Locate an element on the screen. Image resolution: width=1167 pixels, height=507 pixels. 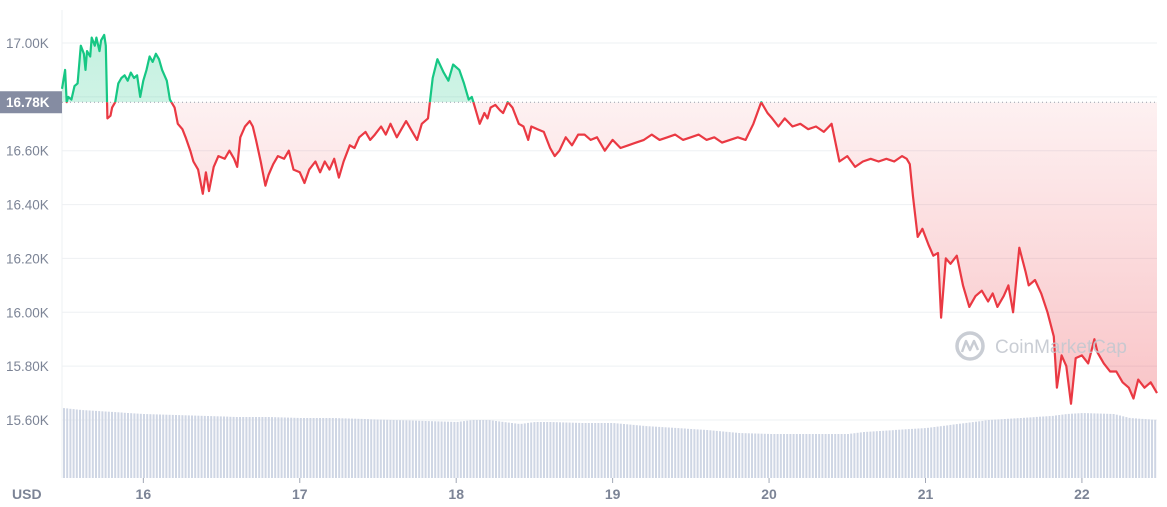
y-tick-label: 17.00K is located at coordinates (27, 43).